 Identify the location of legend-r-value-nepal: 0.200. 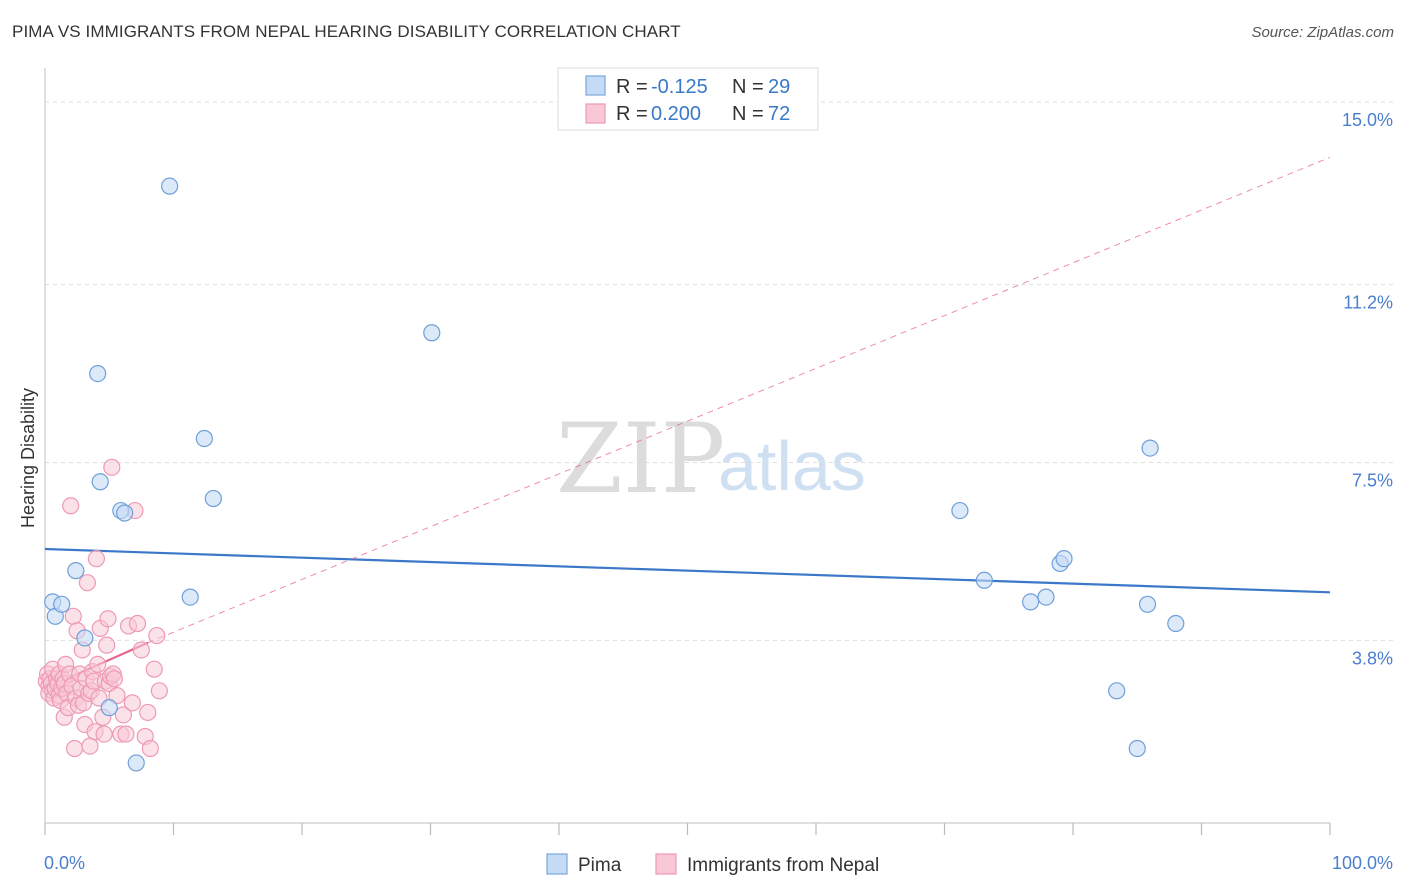
(676, 114).